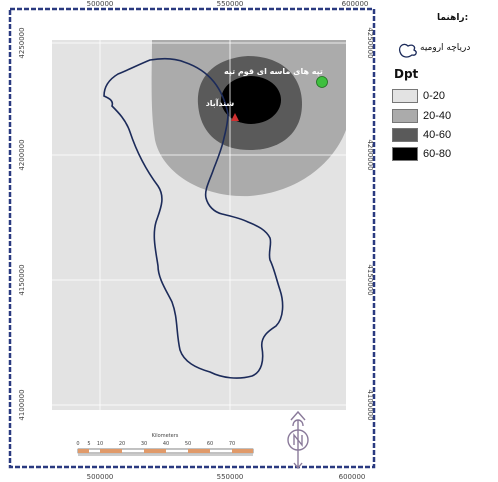 The image size is (498, 482). I want to click on legend-class-label: 20-40, so click(437, 116).